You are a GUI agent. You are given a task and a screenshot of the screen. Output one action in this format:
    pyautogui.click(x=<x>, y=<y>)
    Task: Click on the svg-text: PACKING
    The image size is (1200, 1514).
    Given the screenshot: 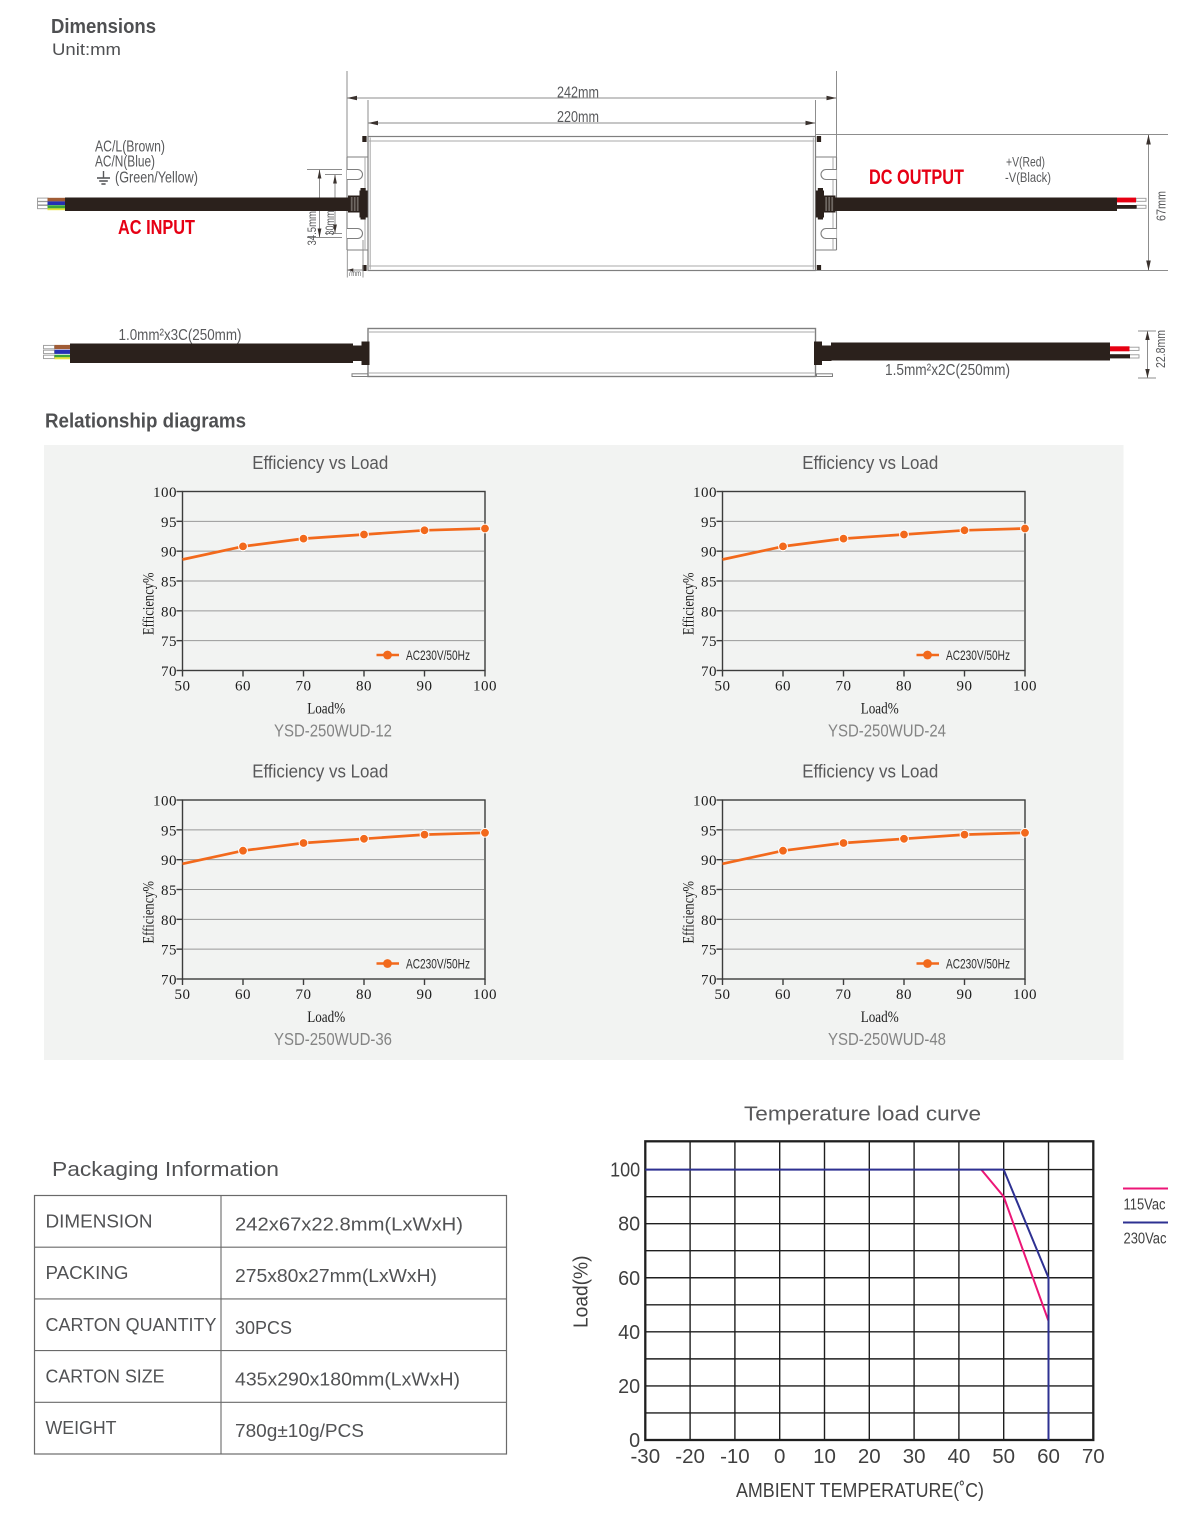 What is the action you would take?
    pyautogui.click(x=87, y=1273)
    